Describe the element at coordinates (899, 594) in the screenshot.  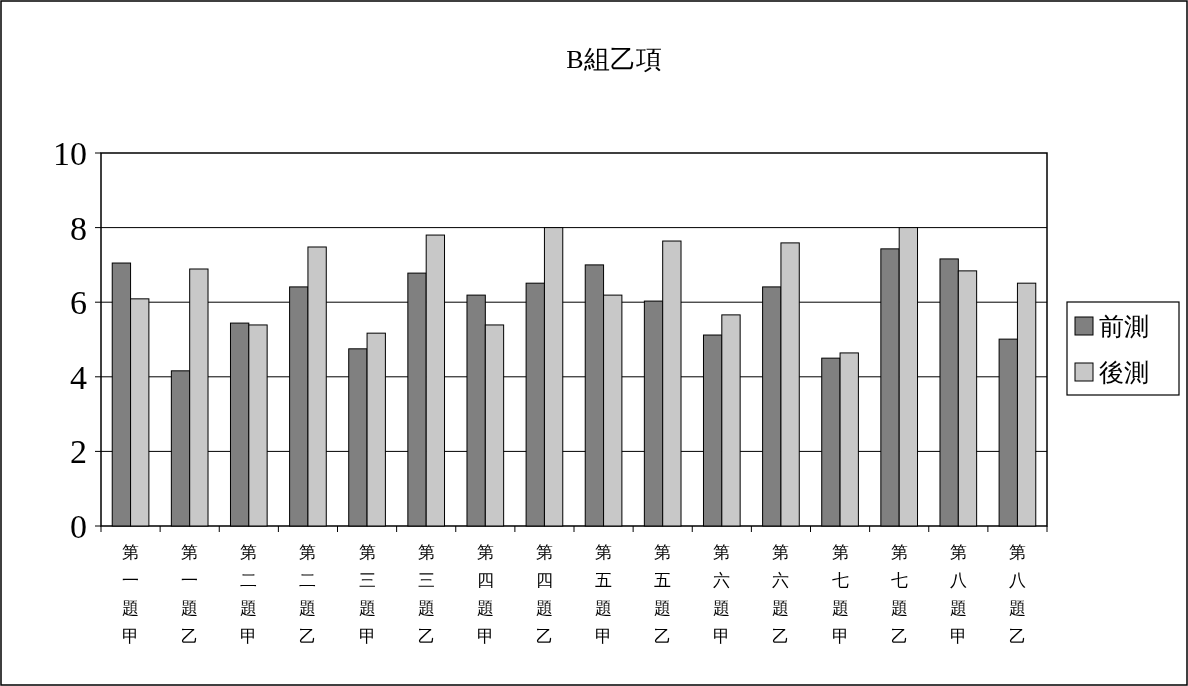
I see `x-tick-label: 第七題乙` at that location.